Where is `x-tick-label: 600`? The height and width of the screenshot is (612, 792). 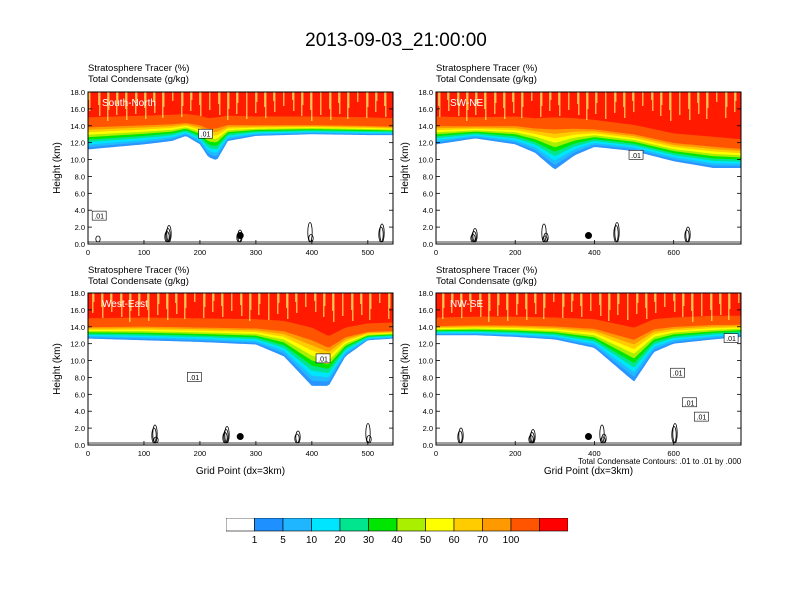
x-tick-label: 600 is located at coordinates (673, 252).